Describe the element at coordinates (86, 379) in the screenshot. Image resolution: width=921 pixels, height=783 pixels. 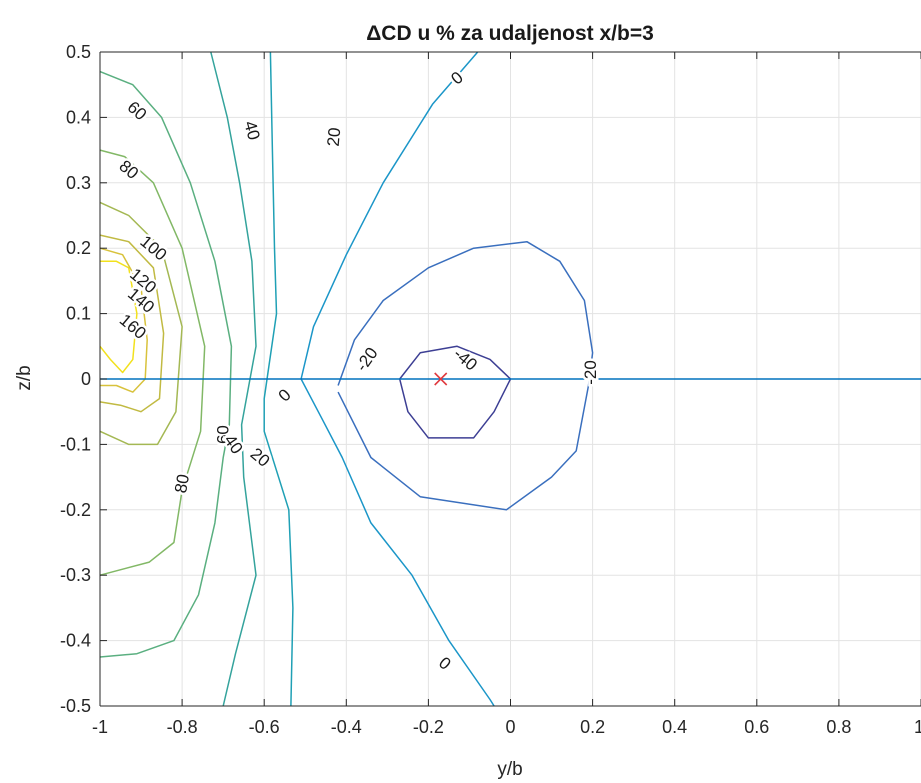
I see `y-tick-label-5: 0` at that location.